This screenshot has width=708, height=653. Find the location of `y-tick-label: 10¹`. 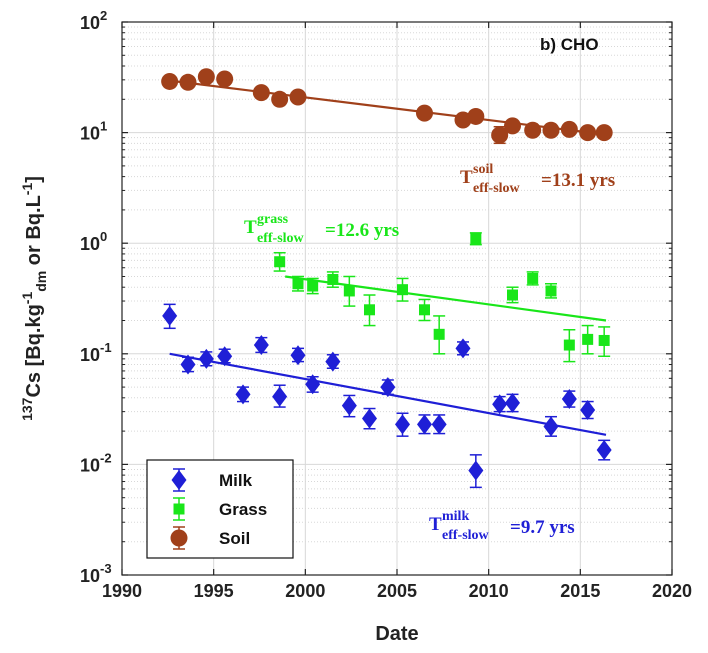

y-tick-label: 10¹ is located at coordinates (93, 131).